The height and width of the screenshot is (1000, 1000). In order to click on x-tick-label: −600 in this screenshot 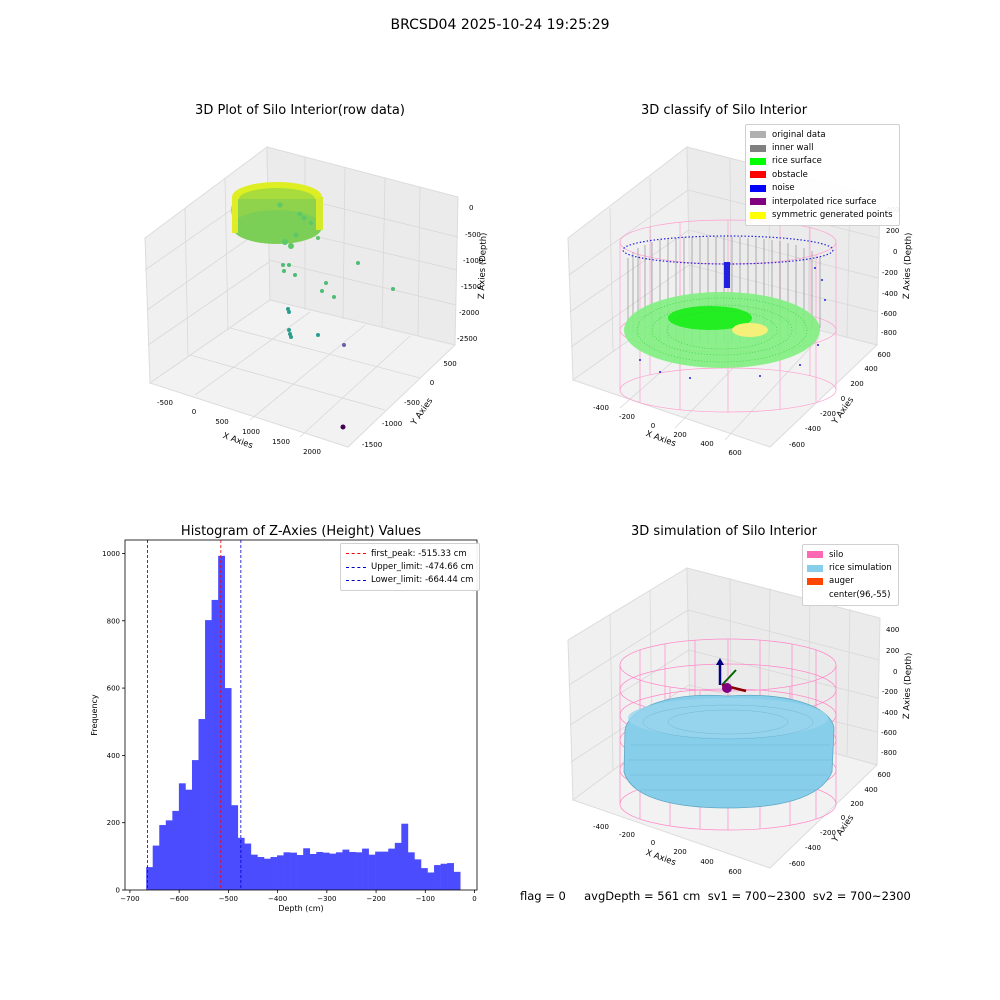, I will do `click(179, 899)`.